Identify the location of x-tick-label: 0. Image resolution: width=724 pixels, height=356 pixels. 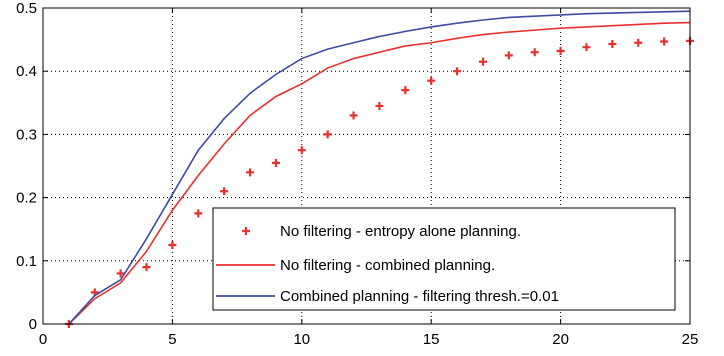
(43, 339).